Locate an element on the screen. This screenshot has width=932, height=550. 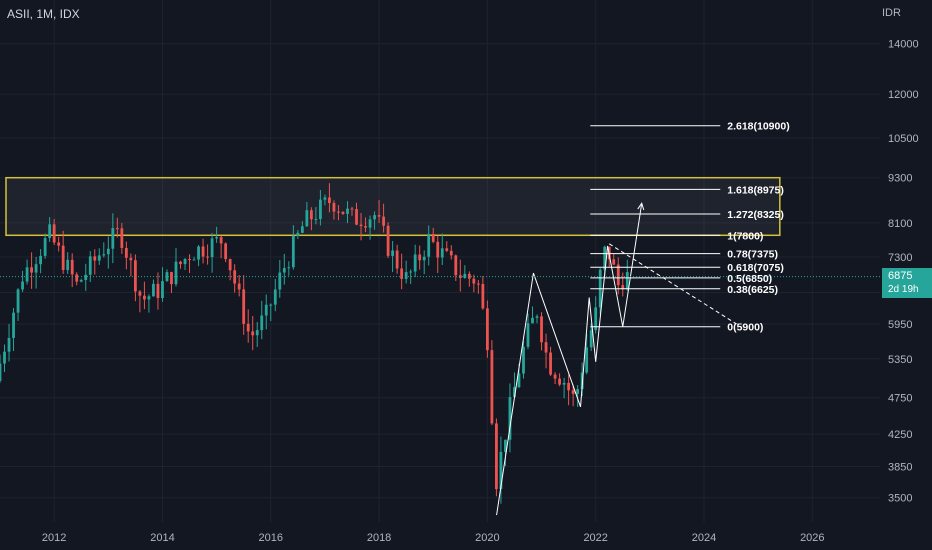
wave-drawing is located at coordinates (569, 359).